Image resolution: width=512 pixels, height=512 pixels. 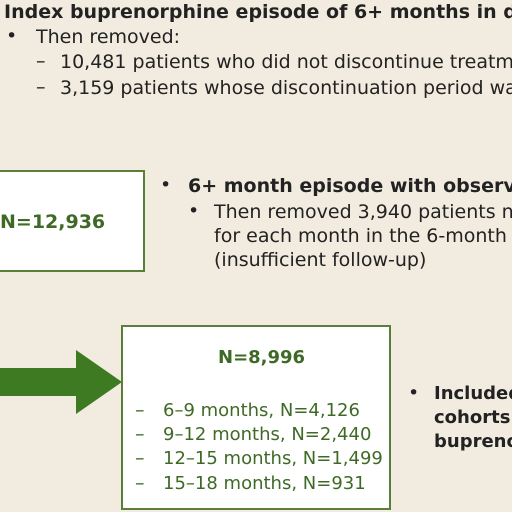 I want to click on removed-line: (insufficient follow-up), so click(x=320, y=260).